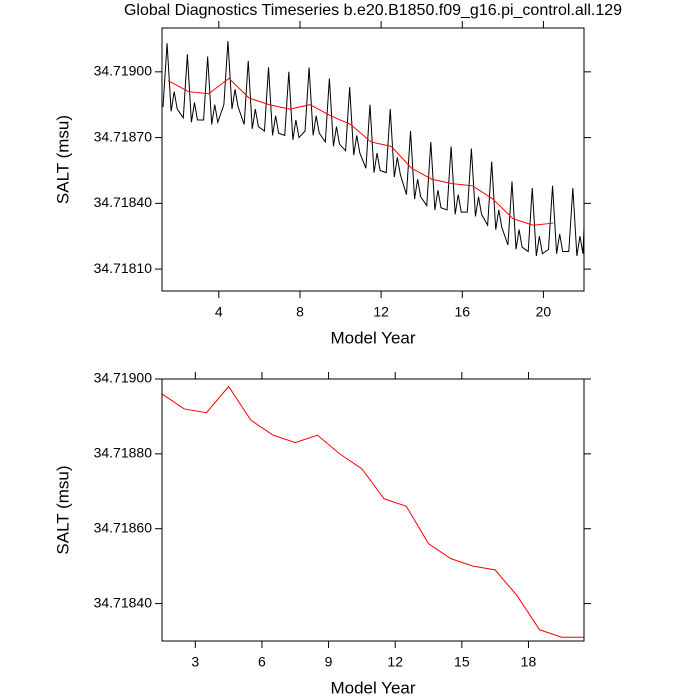  What do you see at coordinates (462, 662) in the screenshot?
I see `x-tick-label: 15` at bounding box center [462, 662].